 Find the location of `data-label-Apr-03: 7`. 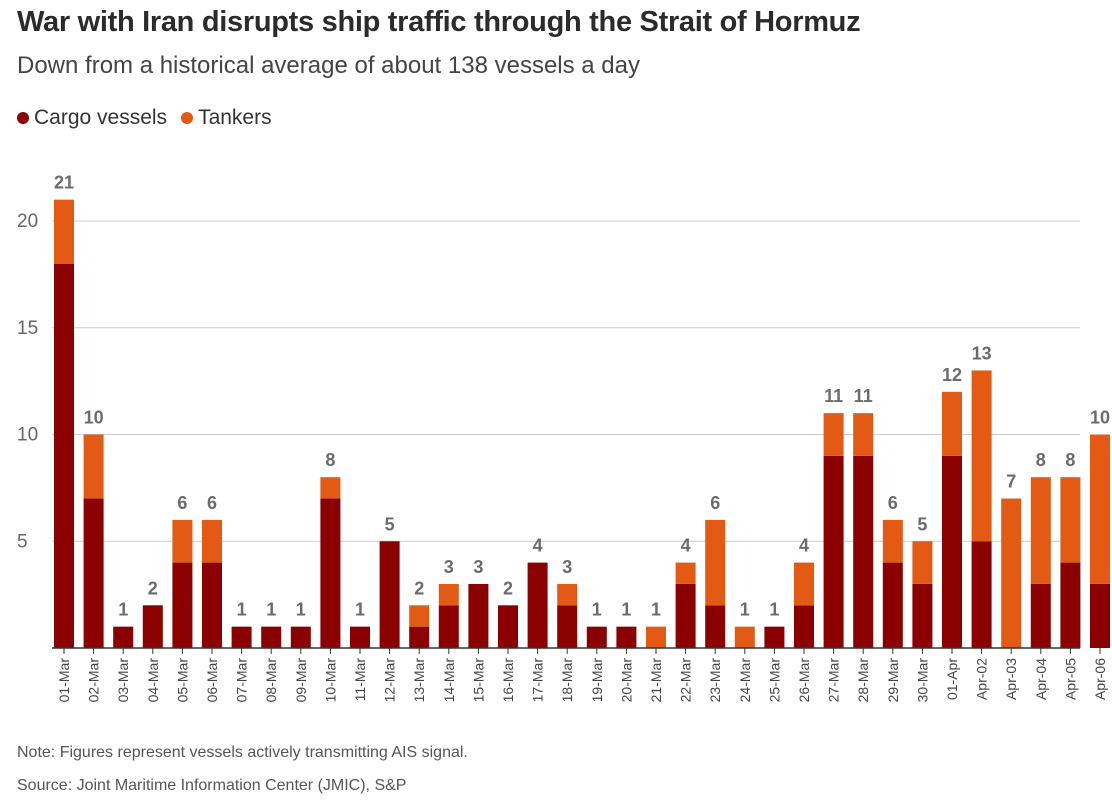

data-label-Apr-03: 7 is located at coordinates (1011, 482).